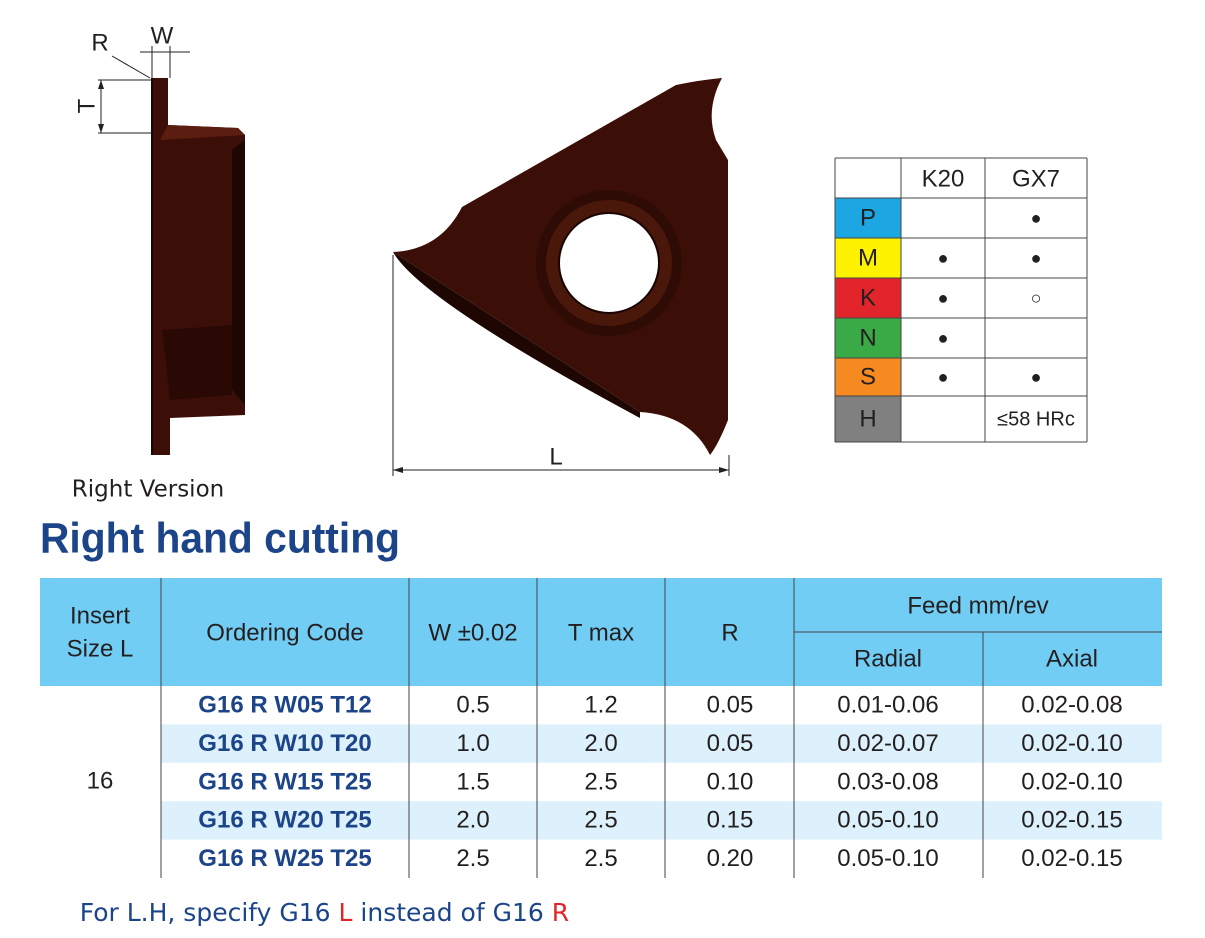 Image resolution: width=1205 pixels, height=938 pixels. I want to click on column-header: T max, so click(601, 632).